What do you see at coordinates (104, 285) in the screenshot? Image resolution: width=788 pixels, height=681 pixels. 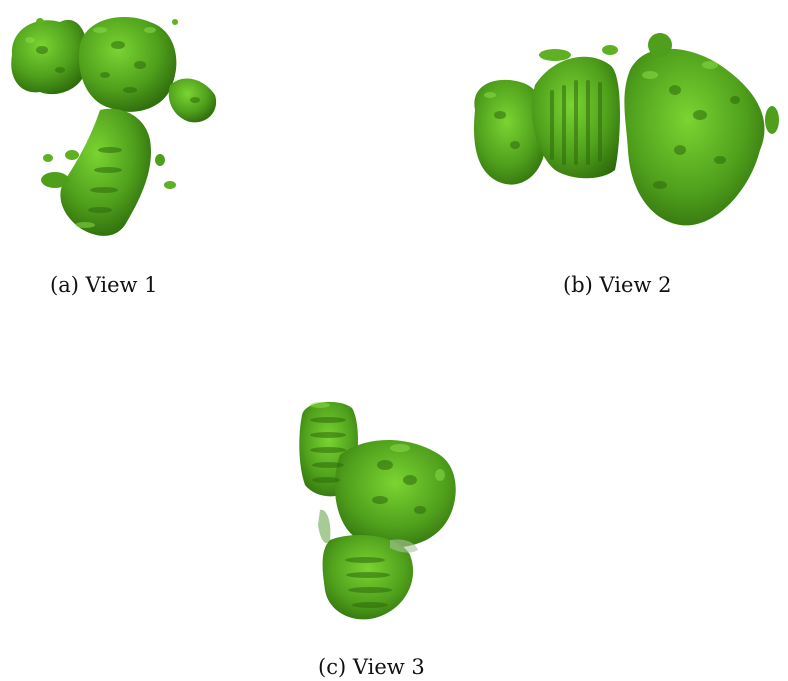 I see `caption-view-1: (a) View 1` at bounding box center [104, 285].